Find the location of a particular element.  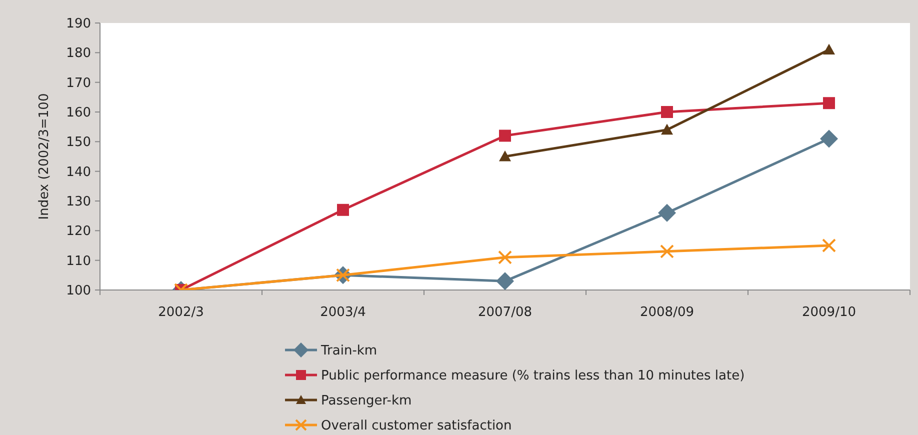

y-tick-label: 110 is located at coordinates (78, 261).